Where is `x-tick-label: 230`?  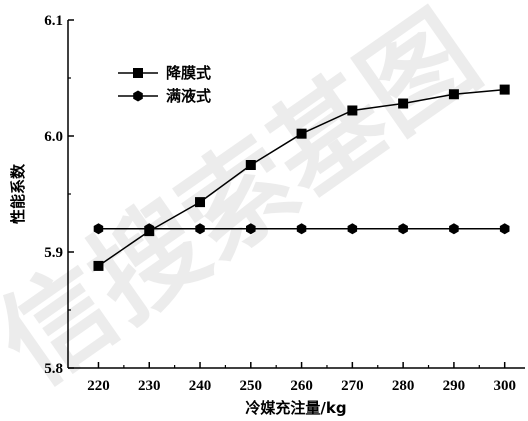
x-tick-label: 230 is located at coordinates (149, 386).